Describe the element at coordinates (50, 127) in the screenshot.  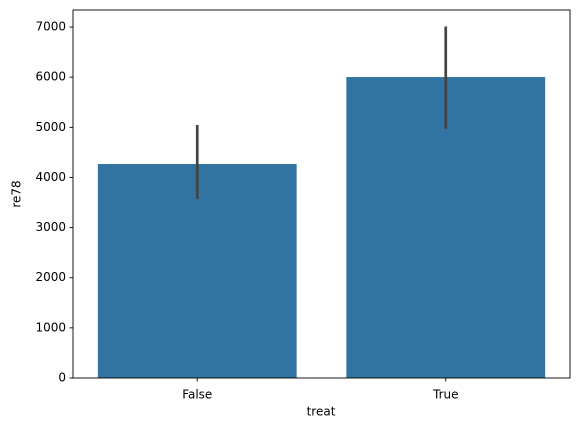
I see `y-tick-label: 5000` at that location.